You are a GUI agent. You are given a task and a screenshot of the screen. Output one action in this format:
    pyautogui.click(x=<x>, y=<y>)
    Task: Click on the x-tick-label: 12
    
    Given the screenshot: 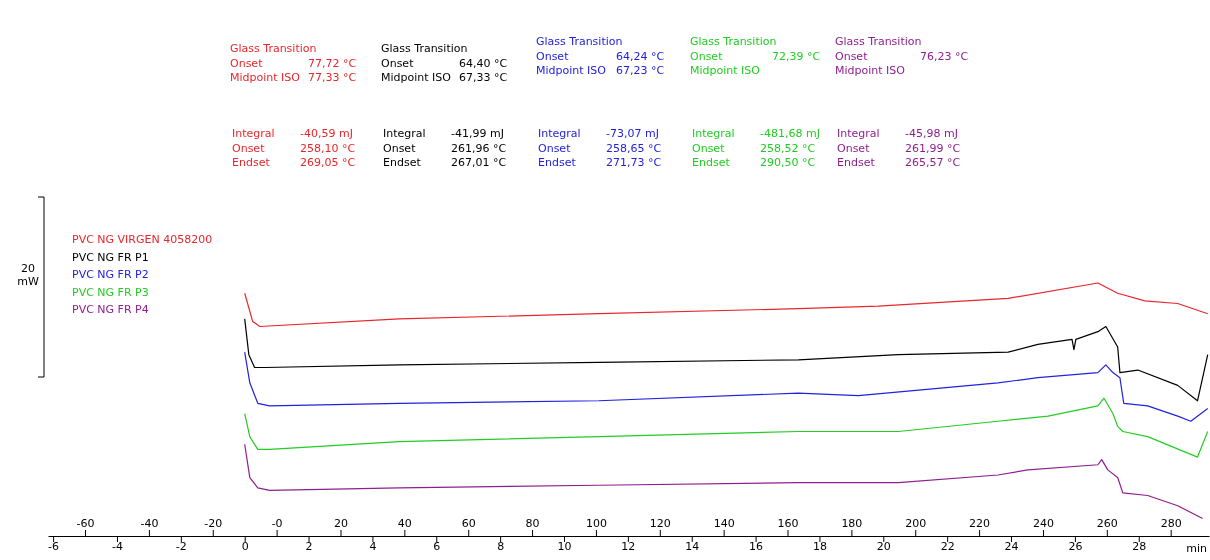 What is the action you would take?
    pyautogui.click(x=628, y=546)
    